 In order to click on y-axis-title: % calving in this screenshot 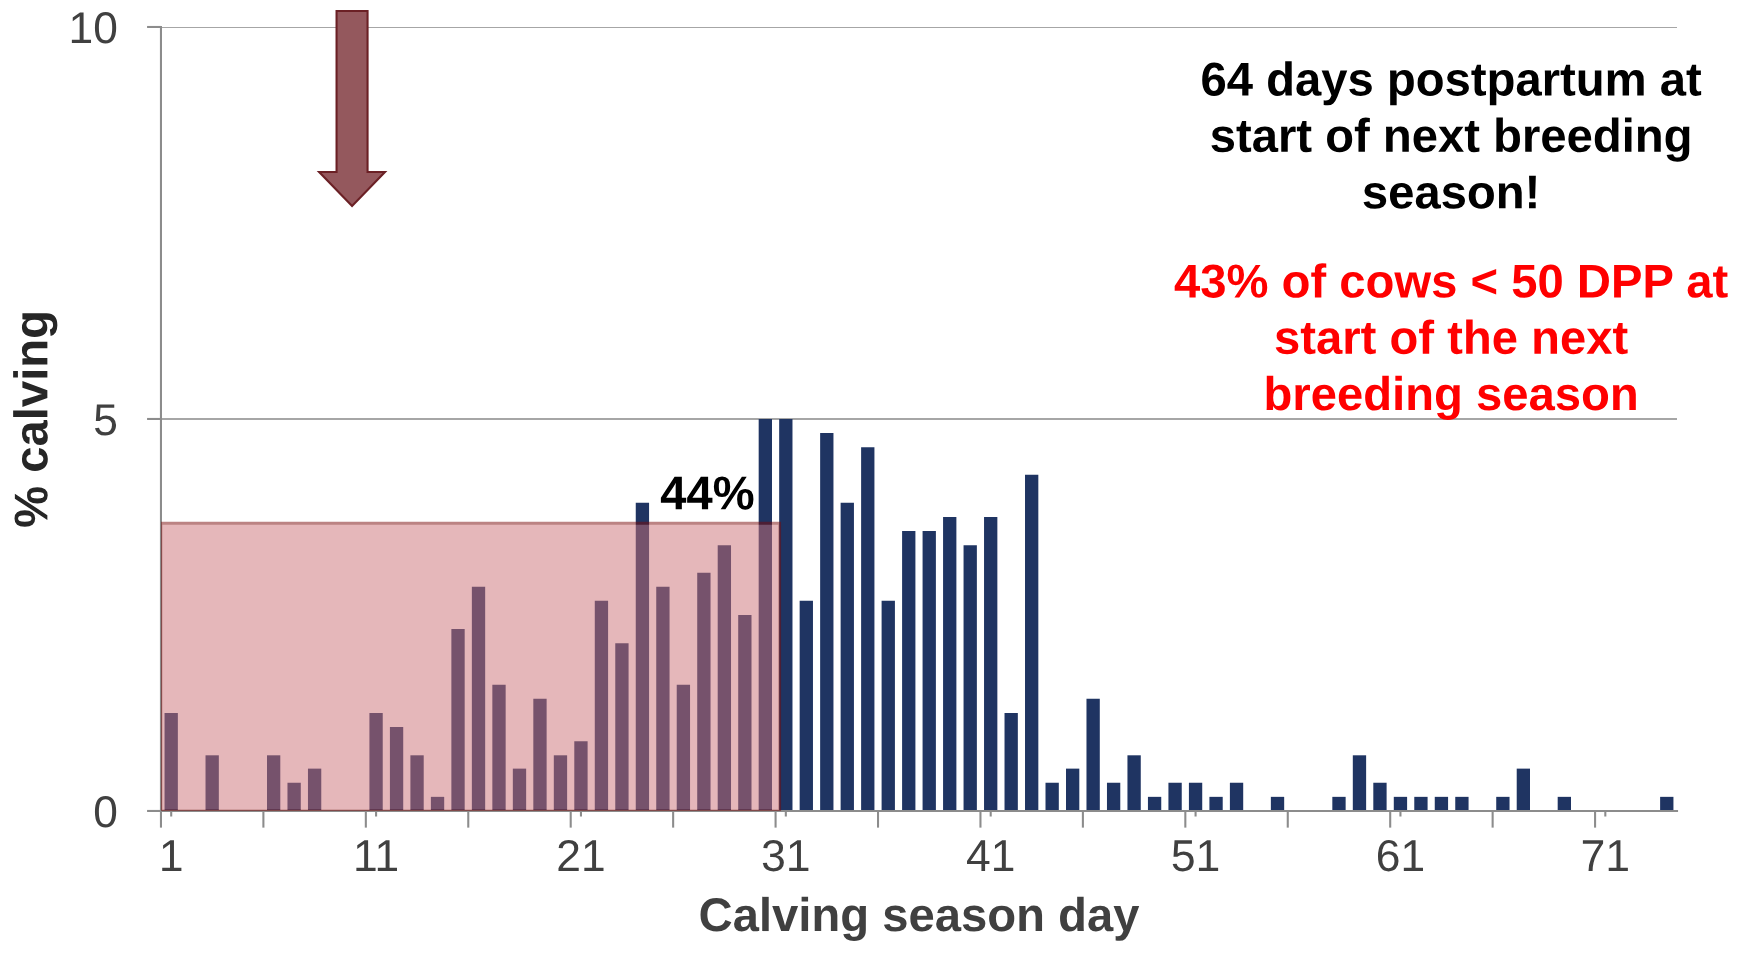, I will do `click(35, 420)`.